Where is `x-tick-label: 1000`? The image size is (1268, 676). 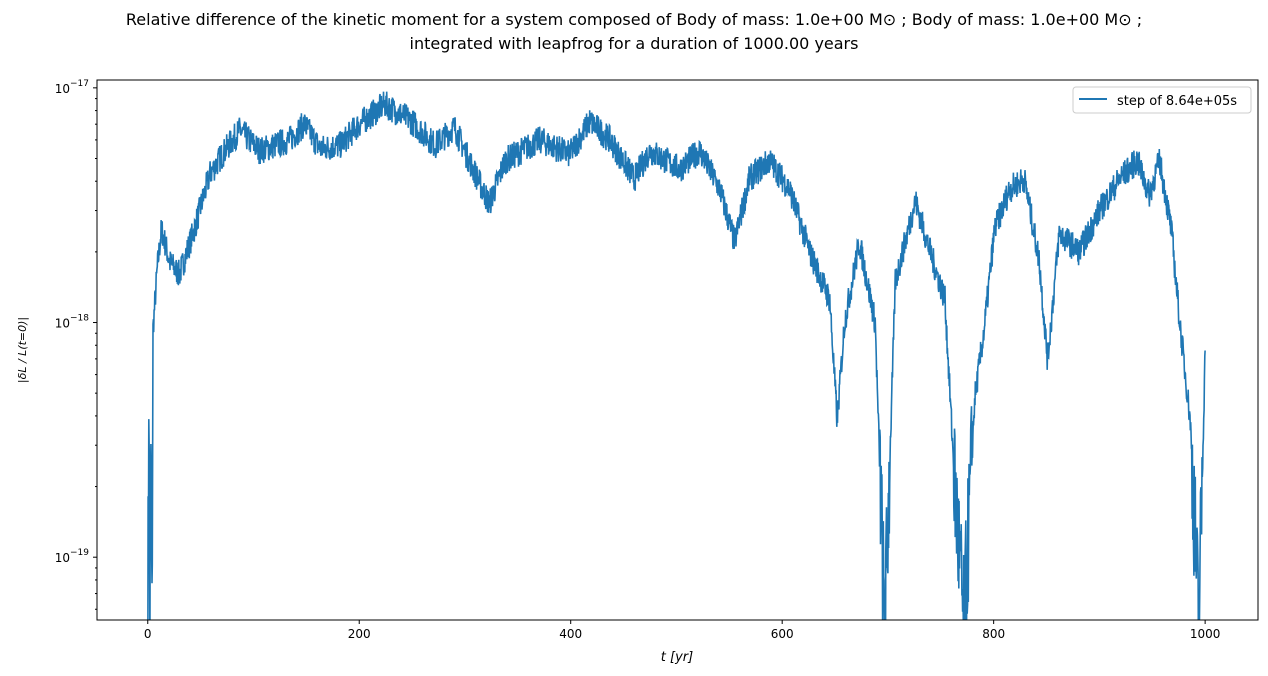
x-tick-label: 1000 is located at coordinates (1205, 634).